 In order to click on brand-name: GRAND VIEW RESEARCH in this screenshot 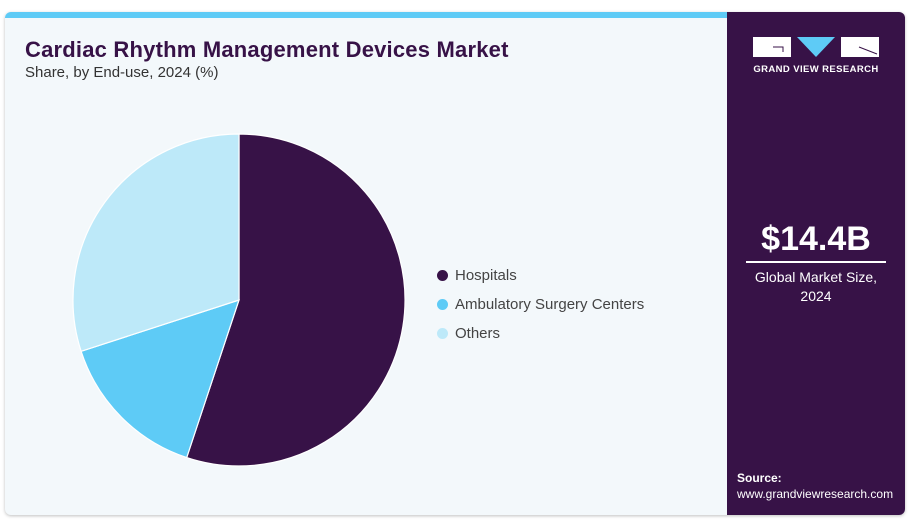, I will do `click(816, 69)`.